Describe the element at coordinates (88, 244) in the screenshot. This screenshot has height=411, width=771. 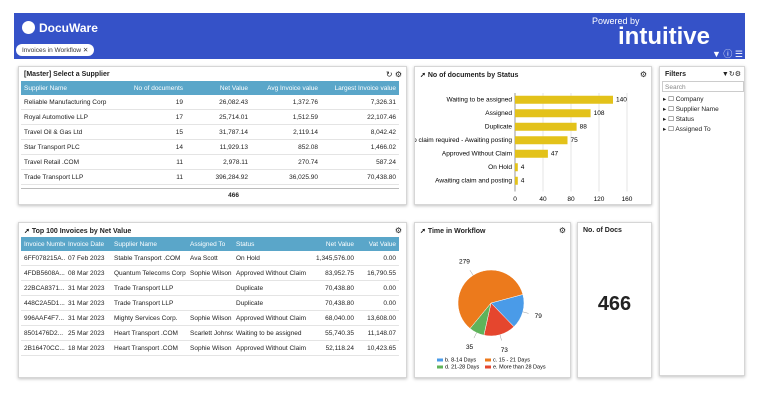
I see `column-header: Invoice Date` at that location.